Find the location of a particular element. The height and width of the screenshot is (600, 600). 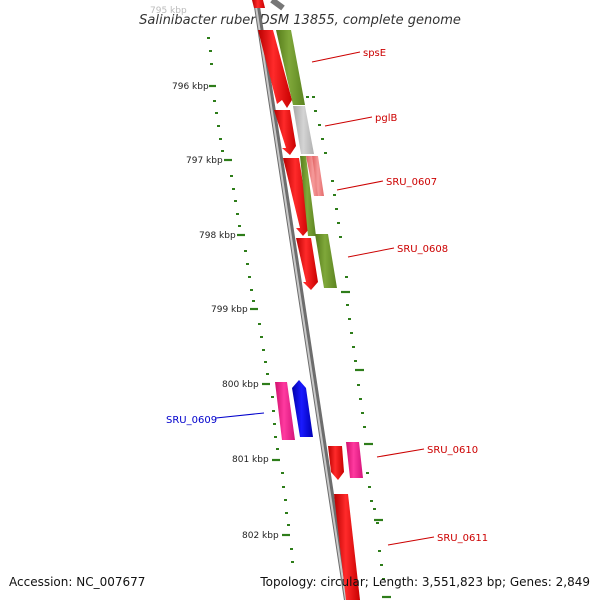

gene-label-spse: spsE is located at coordinates (374, 53).